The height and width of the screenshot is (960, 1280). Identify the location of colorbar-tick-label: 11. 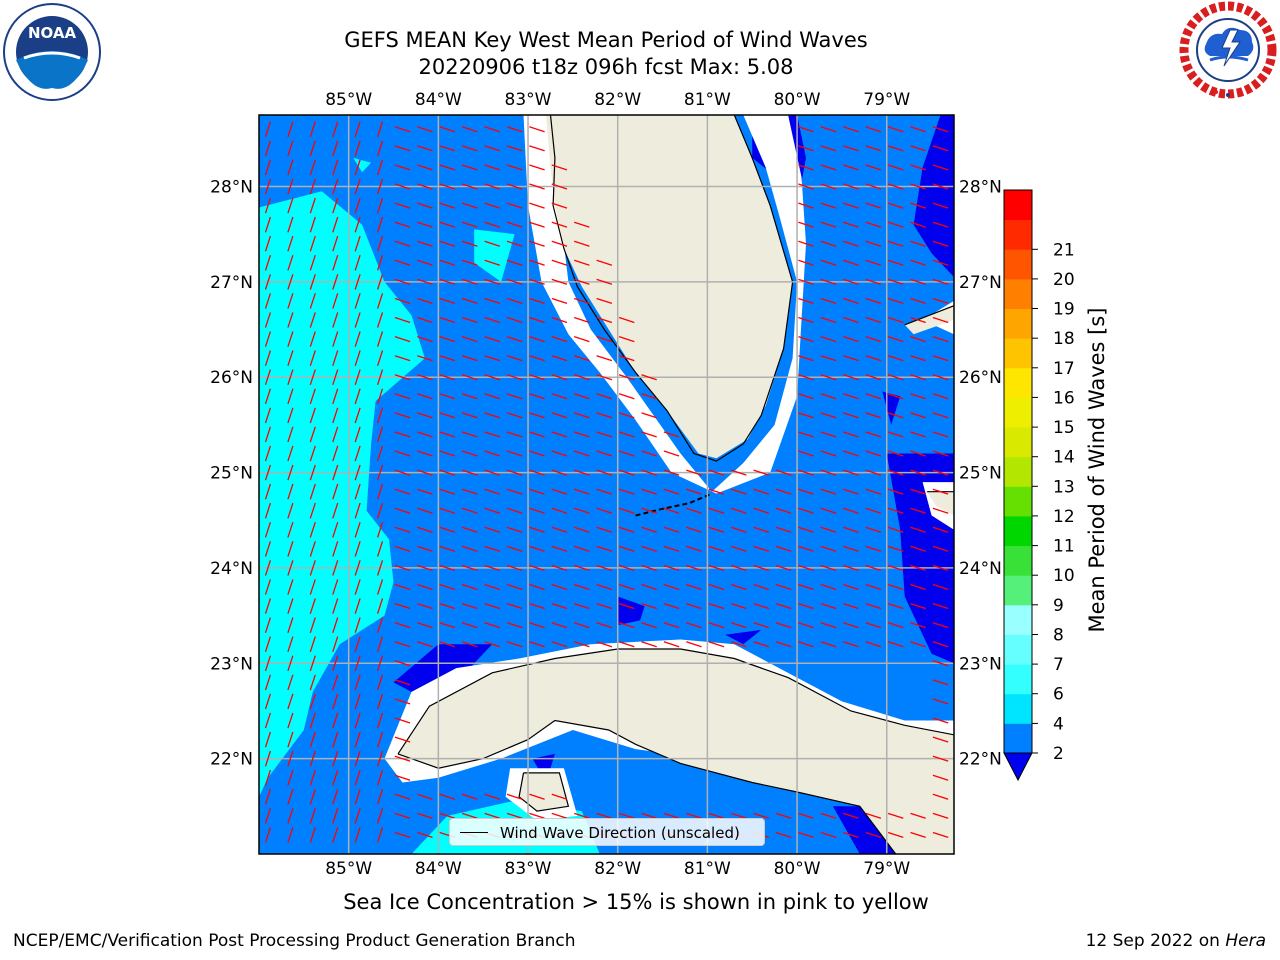
(1064, 547).